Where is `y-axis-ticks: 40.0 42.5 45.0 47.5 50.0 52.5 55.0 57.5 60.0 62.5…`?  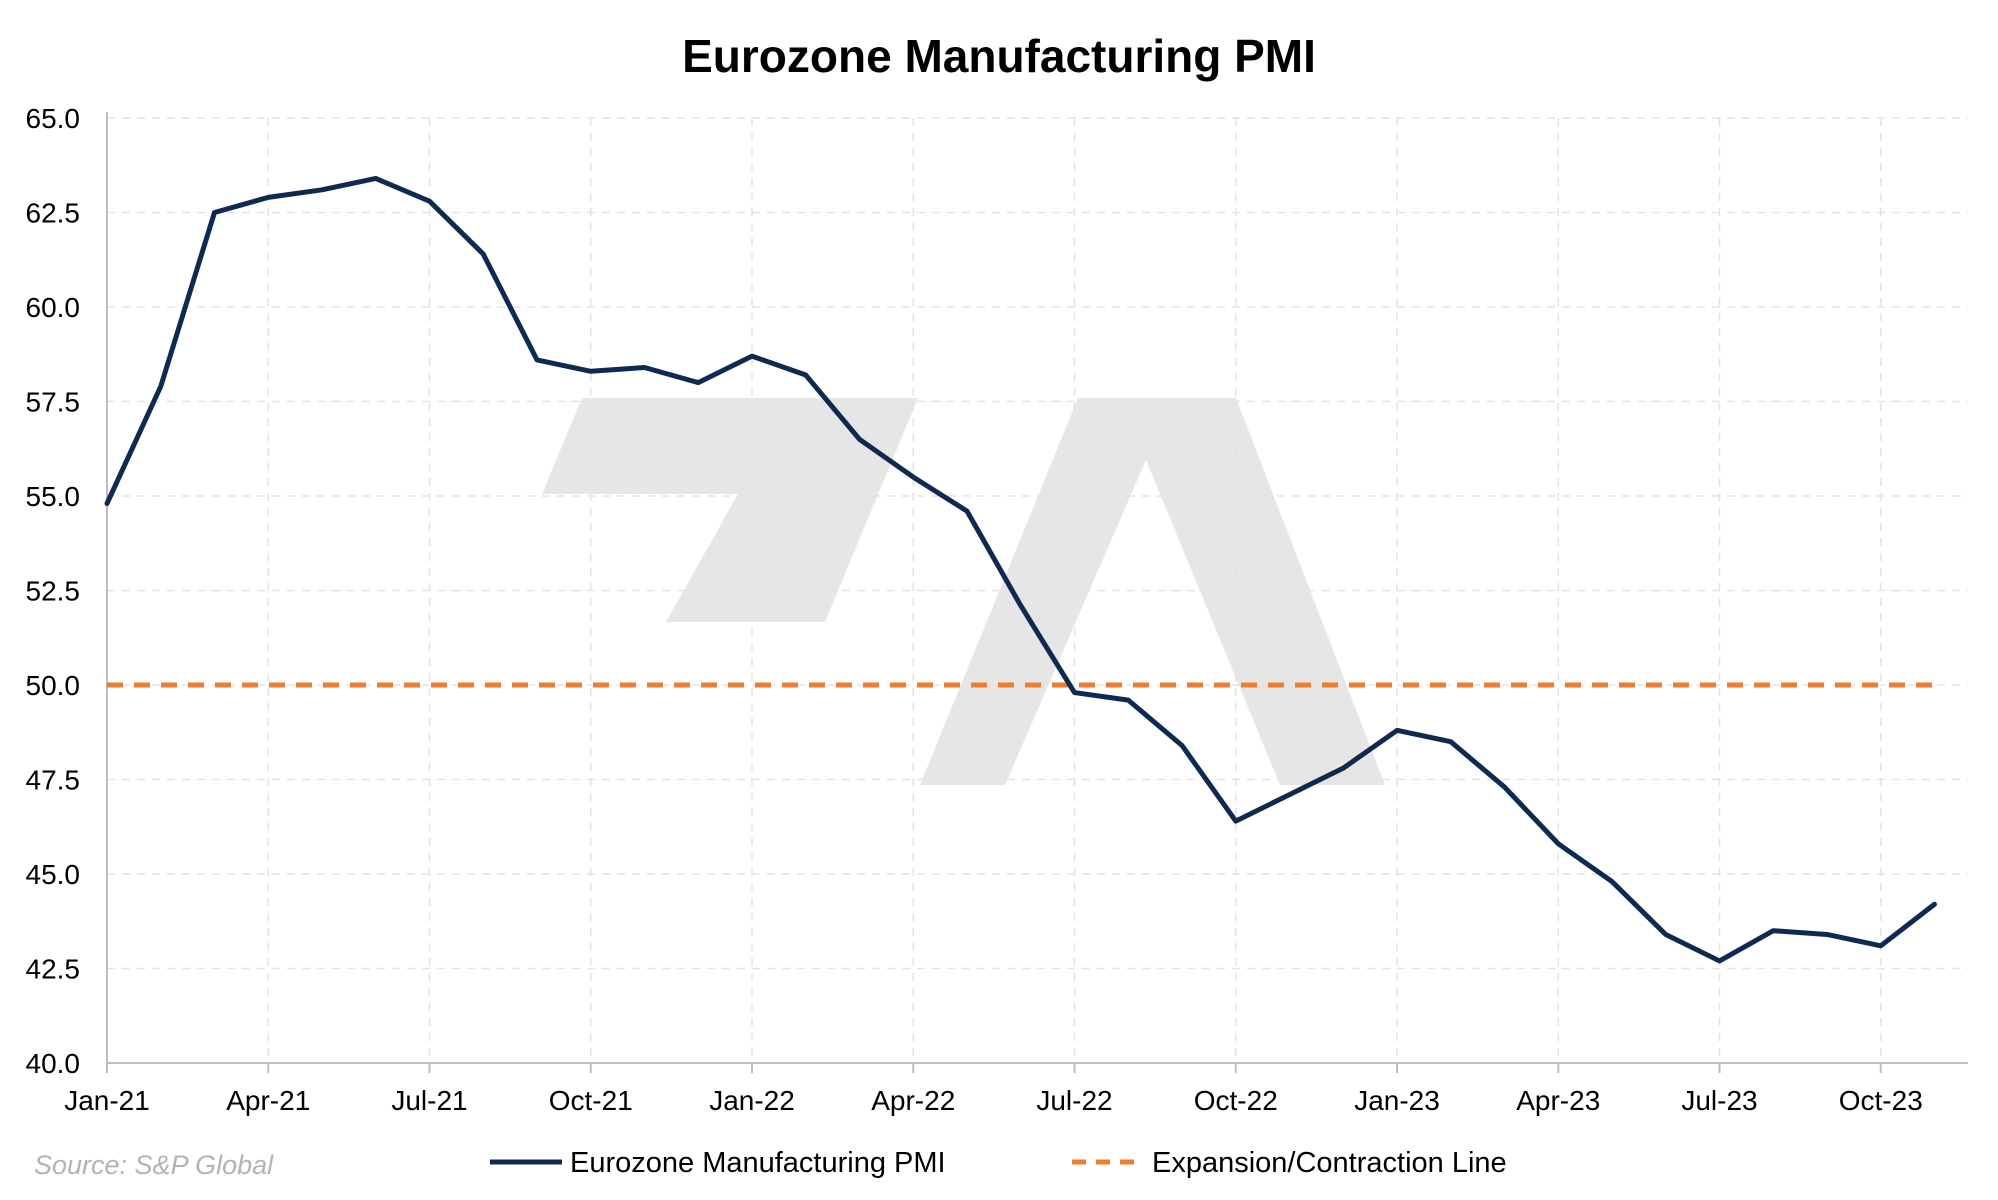
y-axis-ticks: 40.0 42.5 45.0 47.5 50.0 52.5 55.0 57.5 60.0 62.5… is located at coordinates (53, 591).